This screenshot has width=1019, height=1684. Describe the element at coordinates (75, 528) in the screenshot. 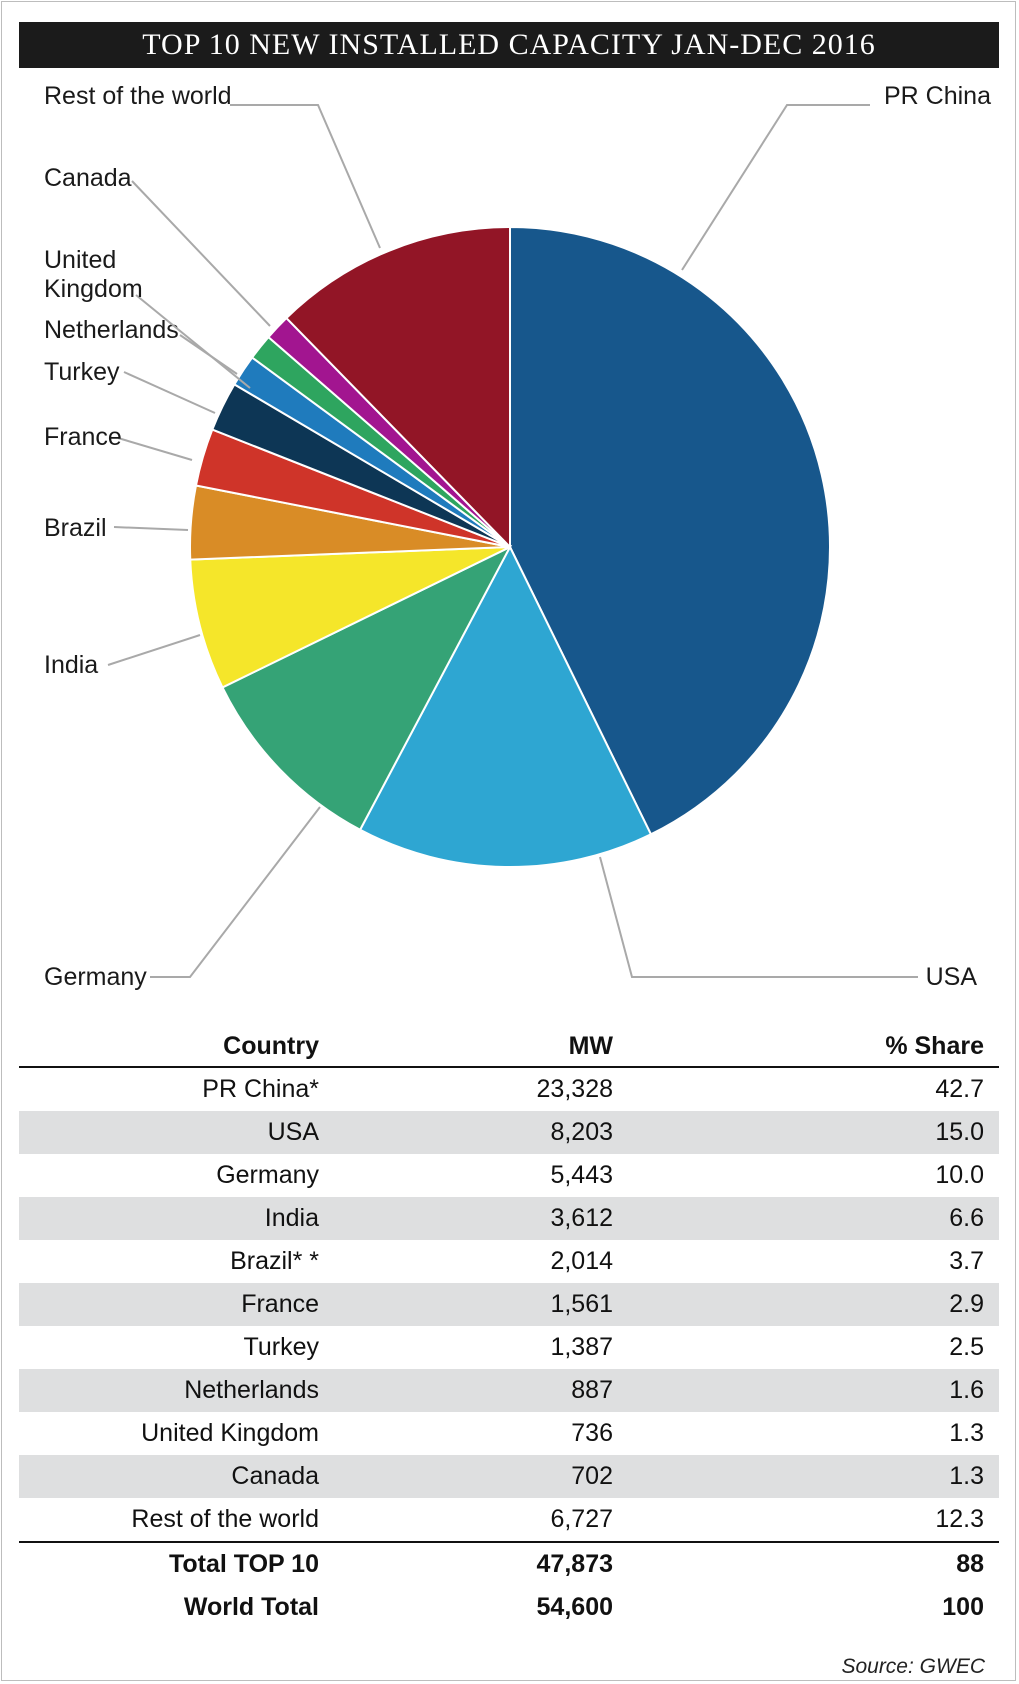

I see `slice-label: Brazil` at that location.